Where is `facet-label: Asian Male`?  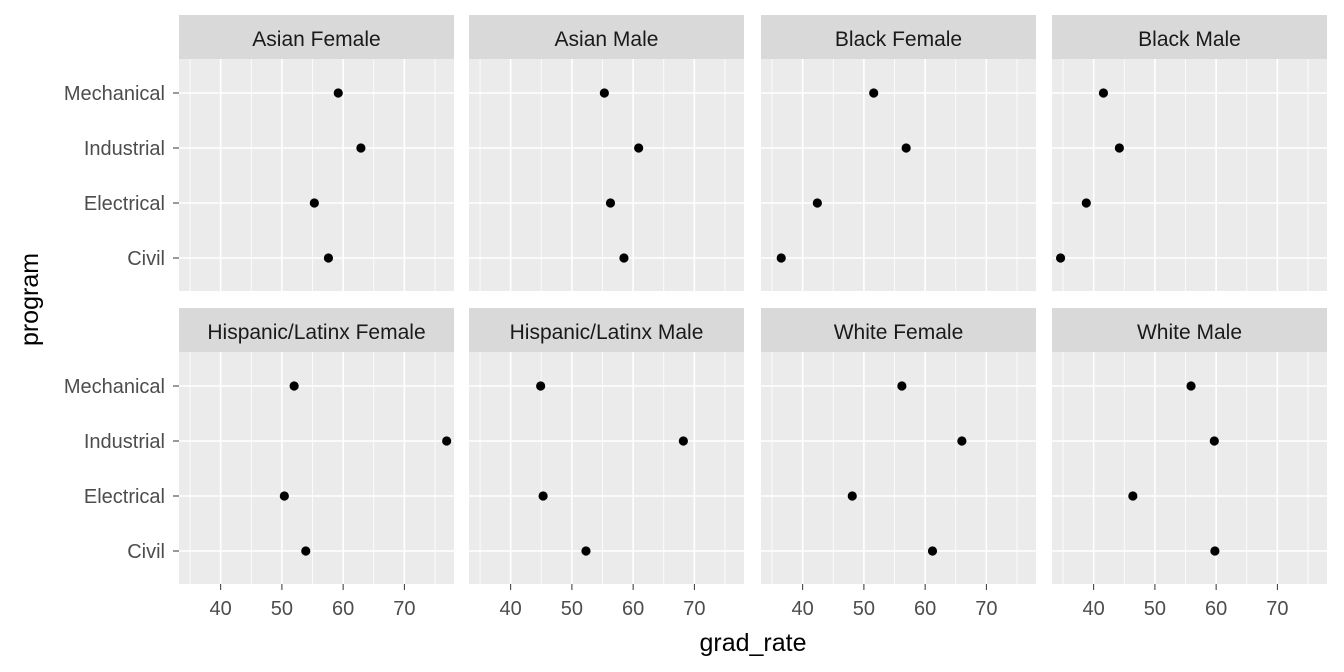 facet-label: Asian Male is located at coordinates (607, 39).